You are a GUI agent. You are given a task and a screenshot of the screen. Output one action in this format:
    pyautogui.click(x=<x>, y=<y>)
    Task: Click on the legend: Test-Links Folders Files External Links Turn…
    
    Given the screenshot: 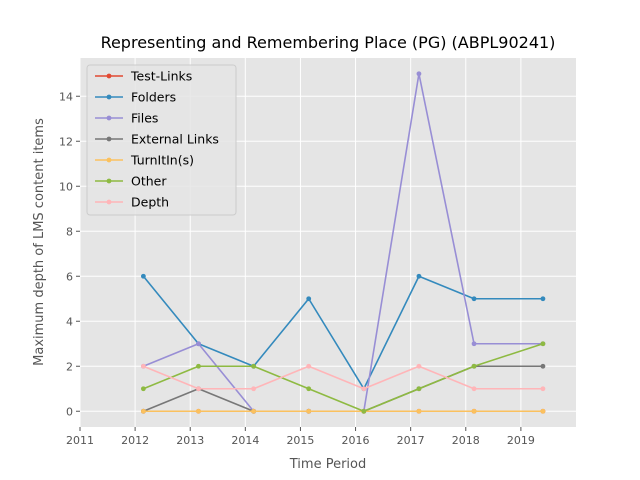 What is the action you would take?
    pyautogui.click(x=161, y=140)
    